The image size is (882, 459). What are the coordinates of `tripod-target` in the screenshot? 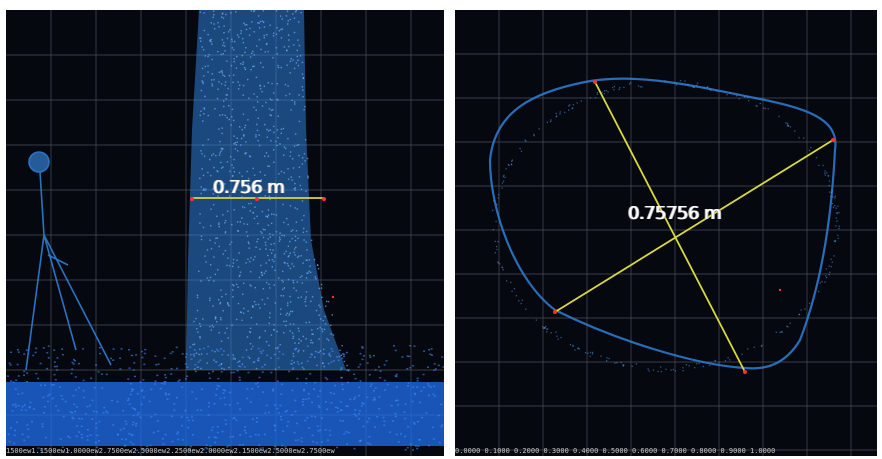 It's located at (68, 261).